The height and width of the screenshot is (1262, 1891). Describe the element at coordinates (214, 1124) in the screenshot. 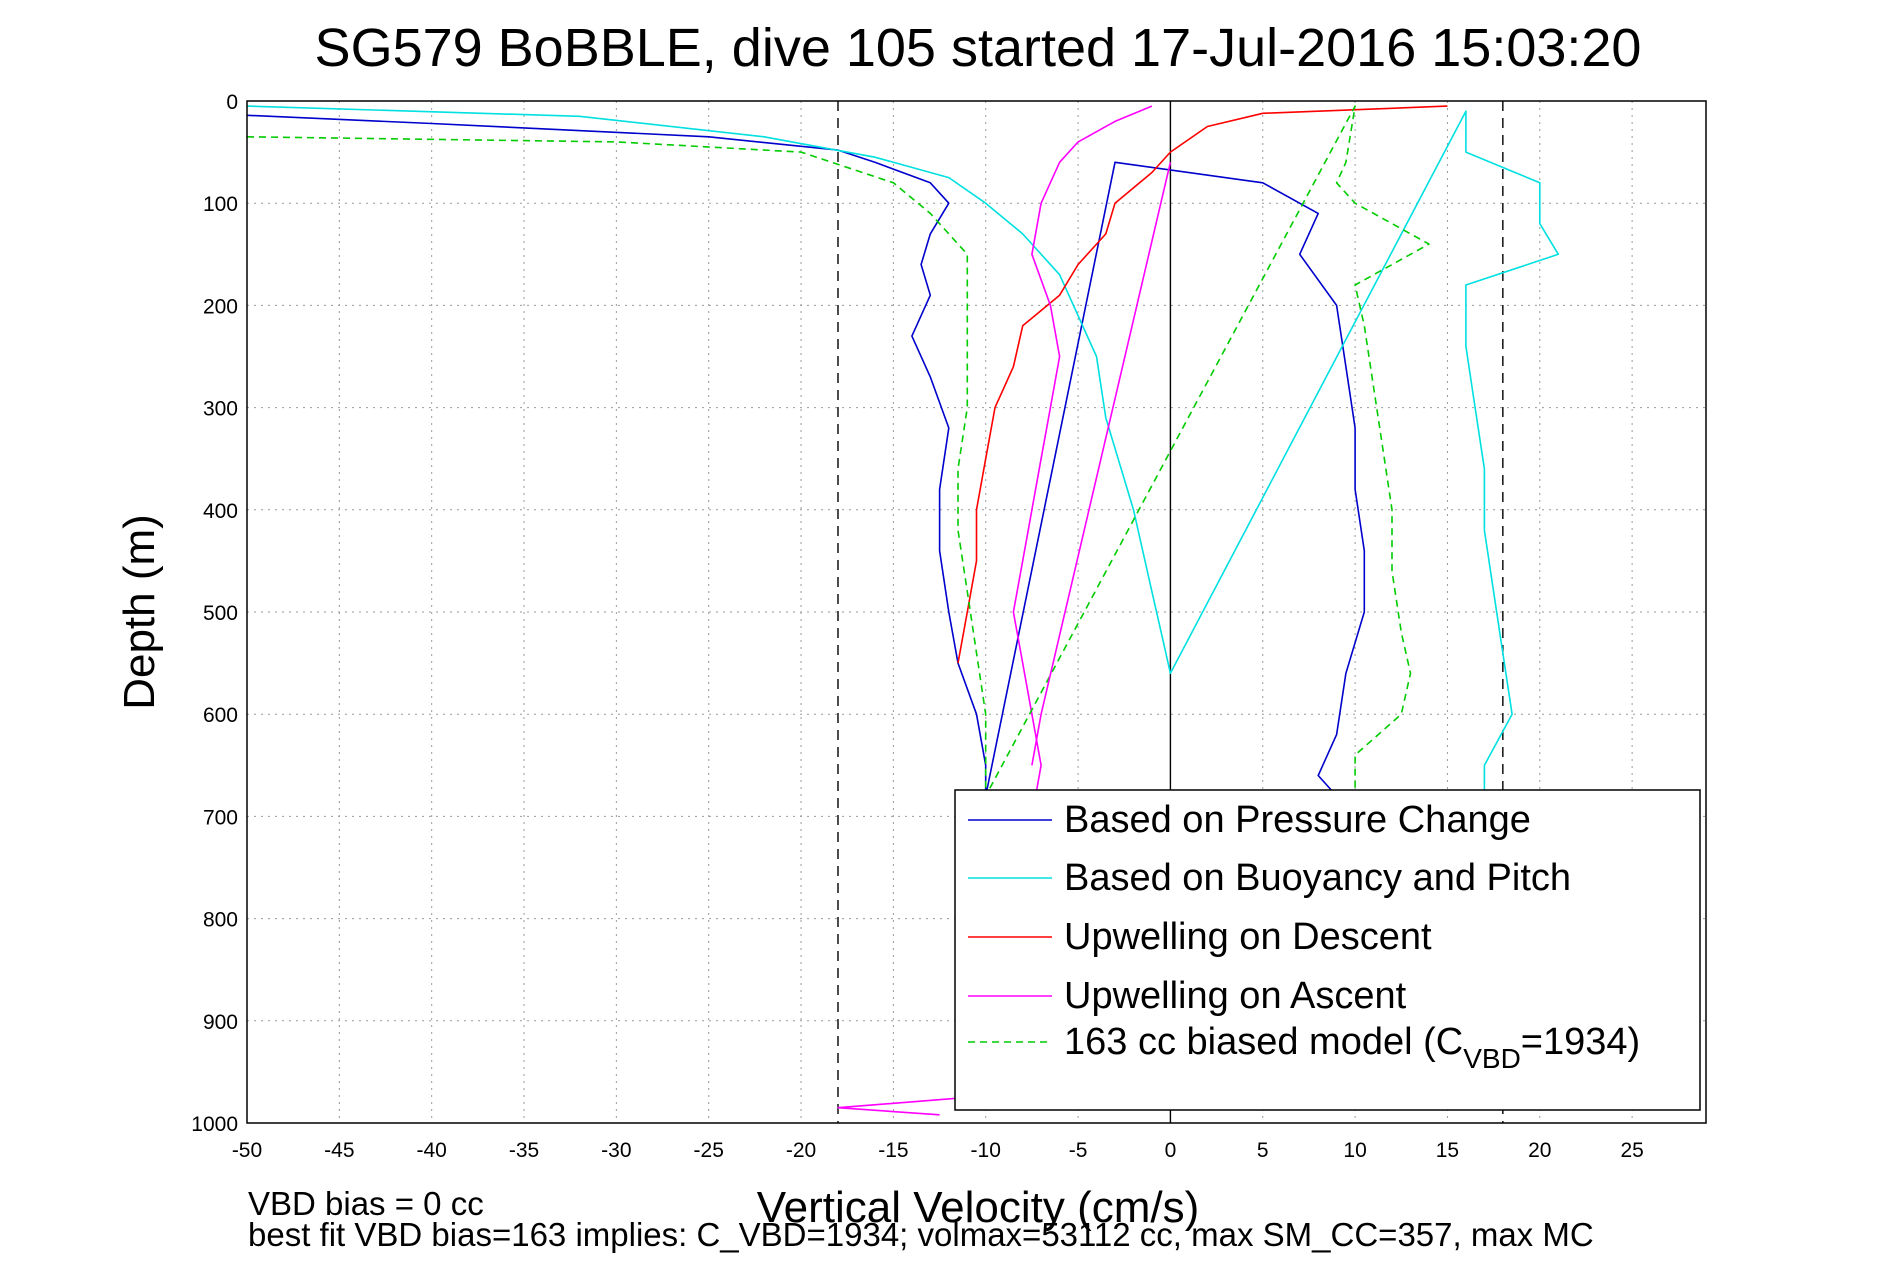

I see `y-tick-label: 1000` at that location.